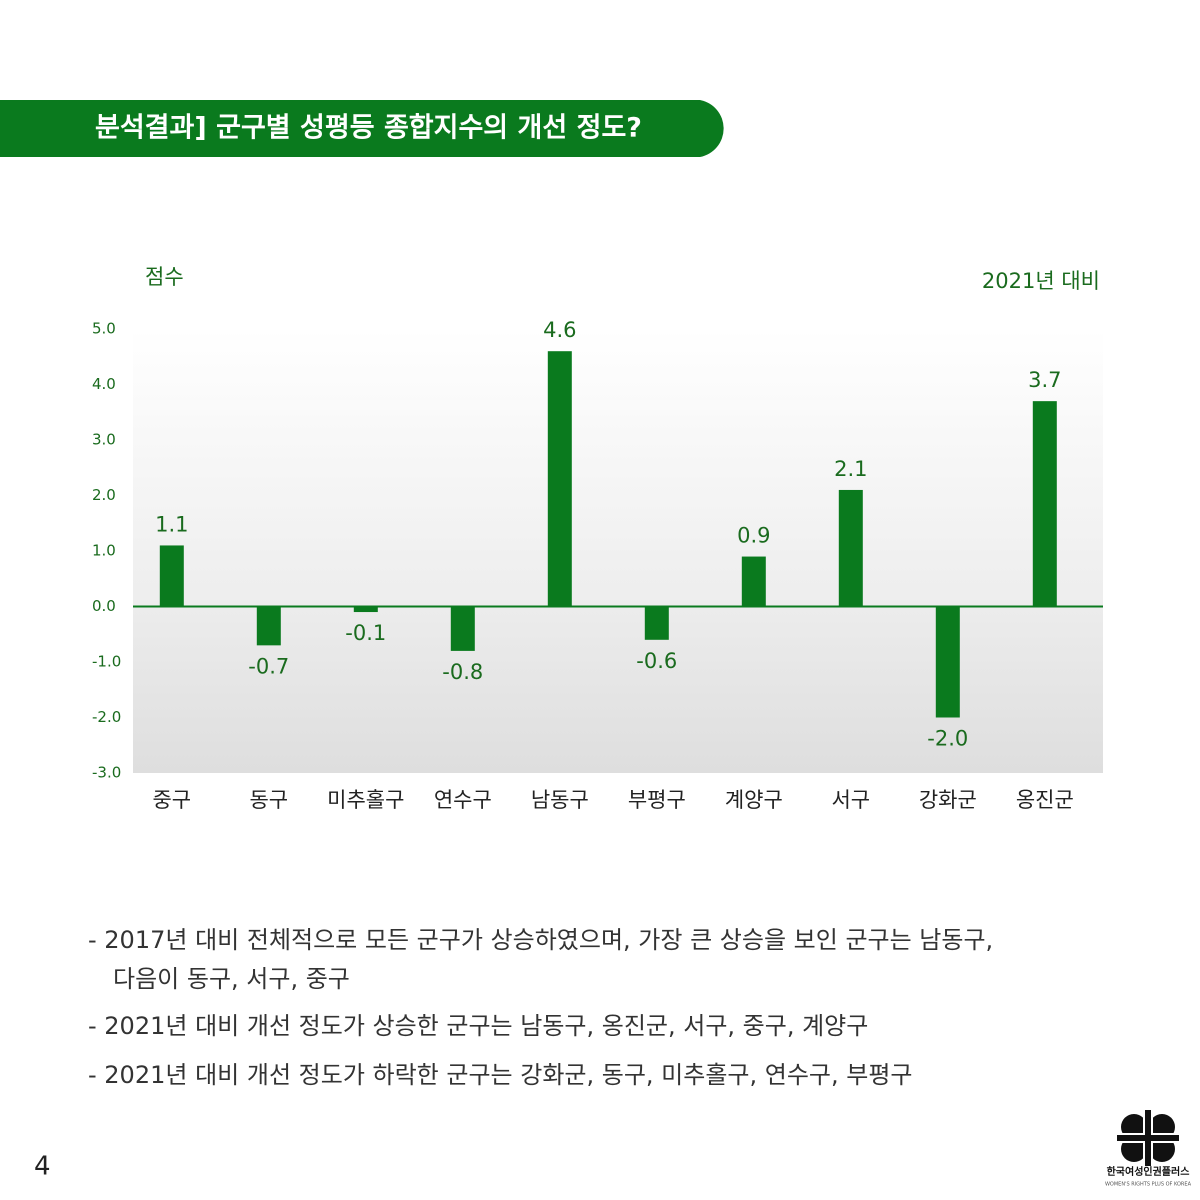 The width and height of the screenshot is (1200, 1200). Describe the element at coordinates (947, 739) in the screenshot. I see `value-label: -2.0` at that location.